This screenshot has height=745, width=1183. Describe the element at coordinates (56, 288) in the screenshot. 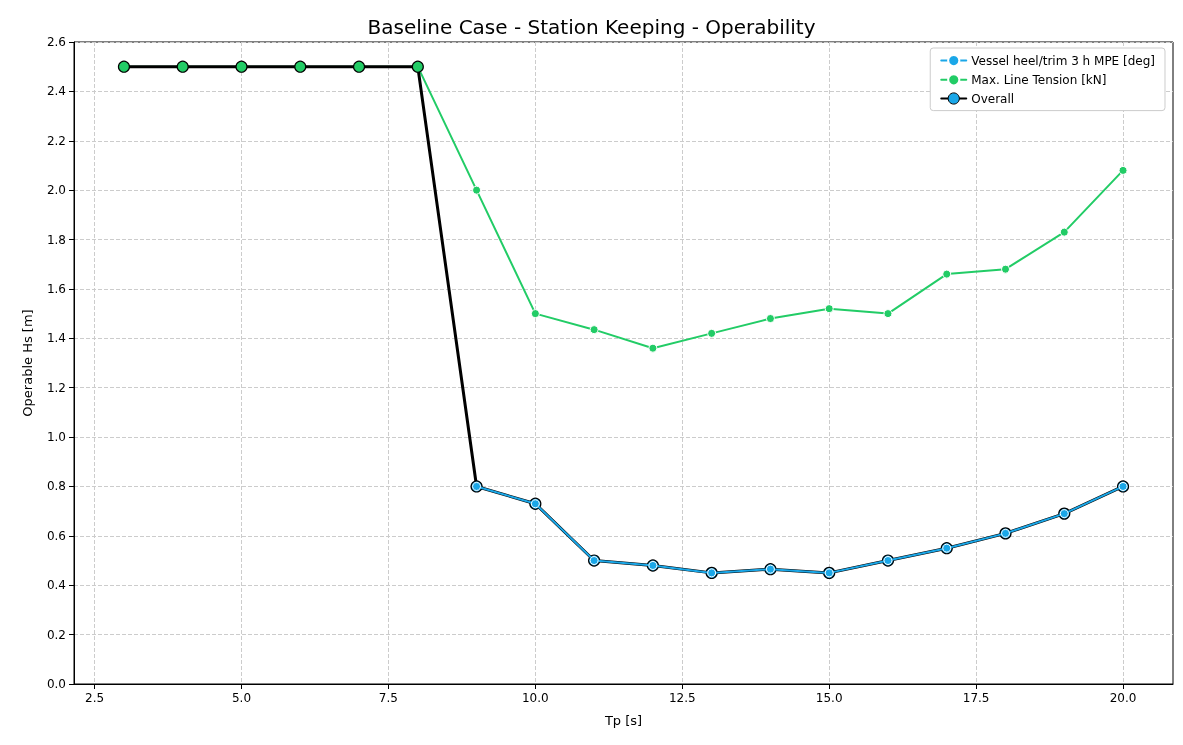

I see `y-tick-label: 1.6` at that location.